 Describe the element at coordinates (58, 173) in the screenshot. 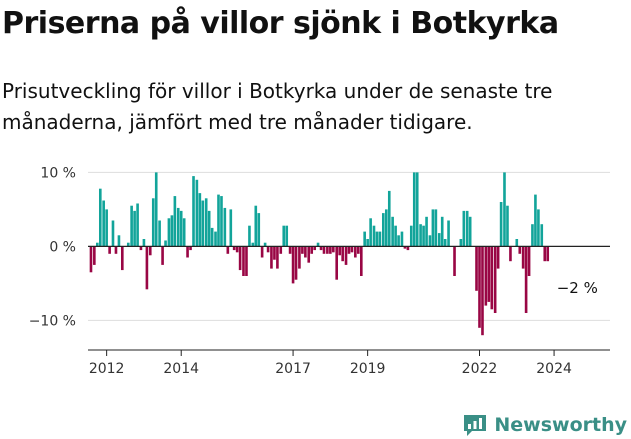

I see `y-tick-label: 10 %` at that location.